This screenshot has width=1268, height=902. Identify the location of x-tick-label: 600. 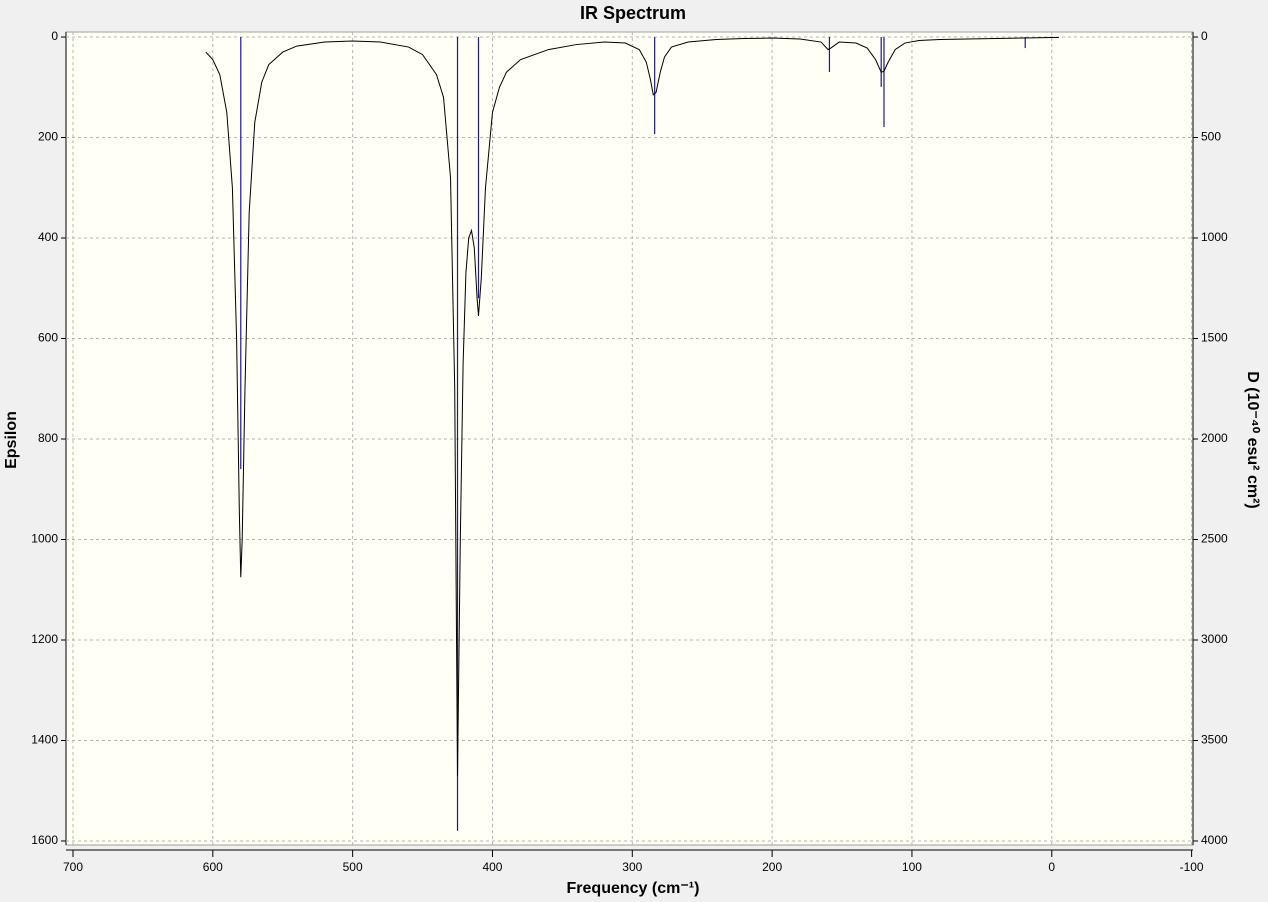
(213, 867).